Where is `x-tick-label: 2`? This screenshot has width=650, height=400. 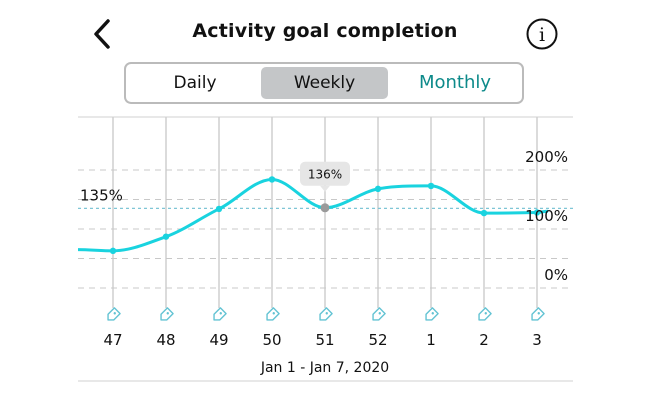
x-tick-label: 2 is located at coordinates (484, 340).